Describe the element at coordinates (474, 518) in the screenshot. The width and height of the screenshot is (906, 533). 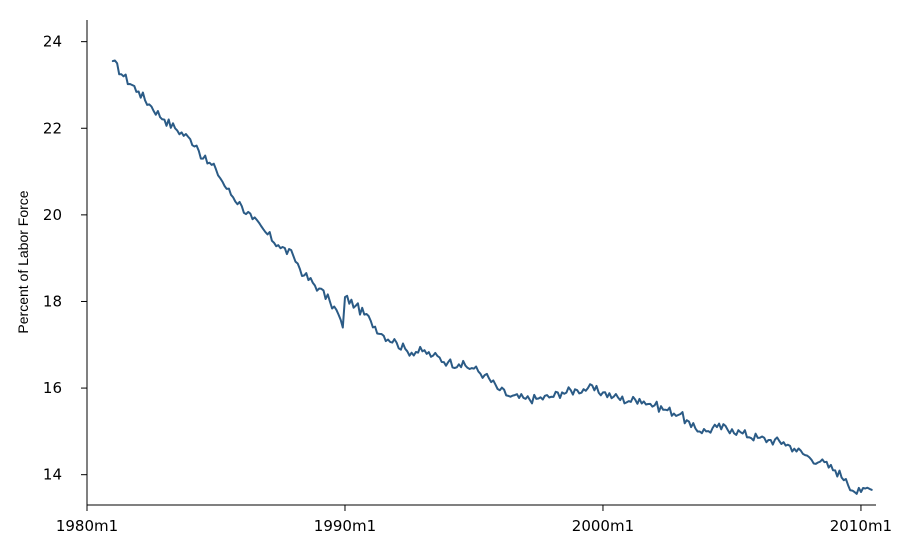
I see `x-axis: 1980m1 1990m1 2000m1 2010m1` at that location.